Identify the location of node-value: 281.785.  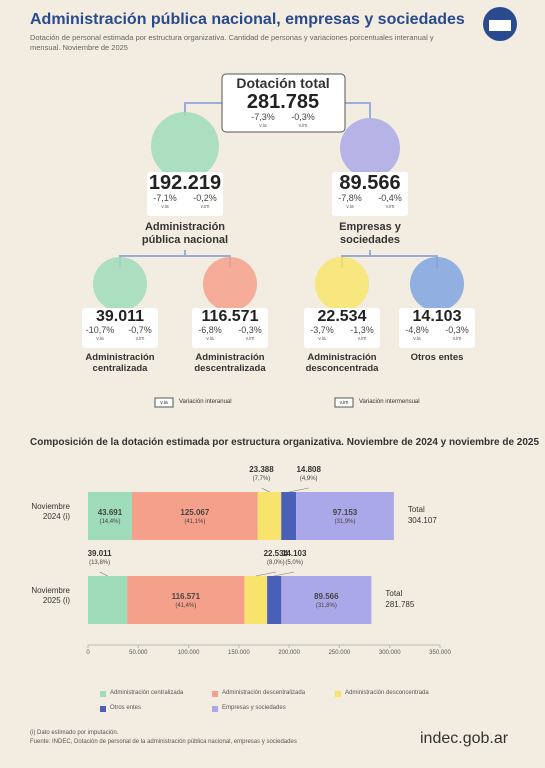
(283, 102).